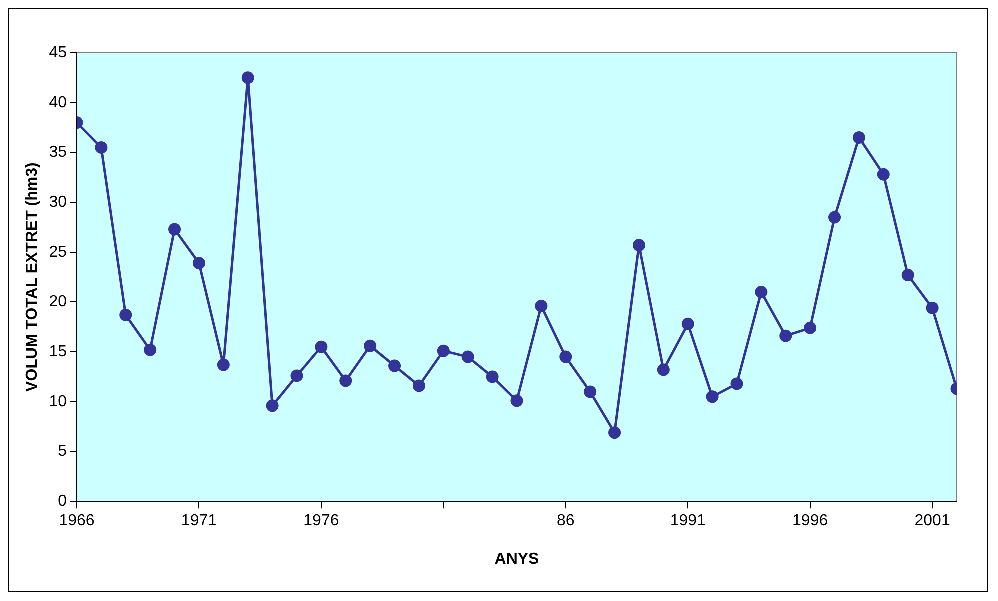 This screenshot has height=601, width=998. I want to click on y-tick-label: 15, so click(58, 351).